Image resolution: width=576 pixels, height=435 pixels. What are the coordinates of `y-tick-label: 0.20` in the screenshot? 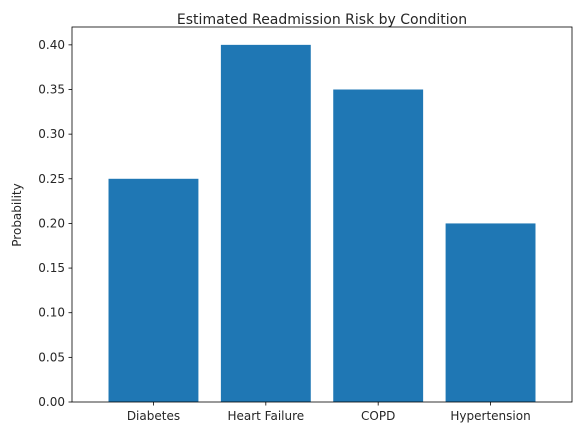 It's located at (51, 223).